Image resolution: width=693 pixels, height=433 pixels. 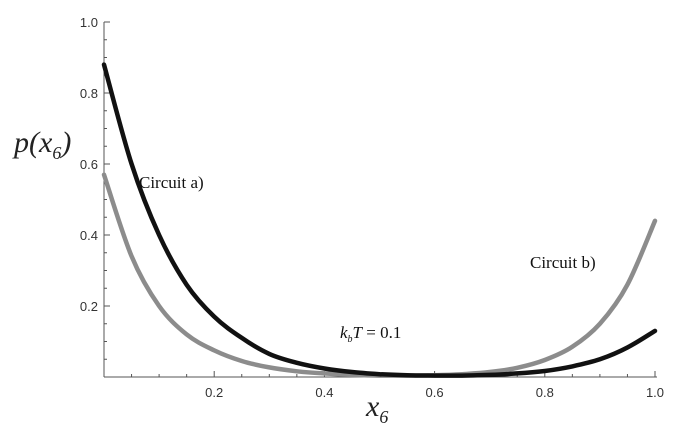 I want to click on y-axis-title-post: ), so click(x=65, y=142).